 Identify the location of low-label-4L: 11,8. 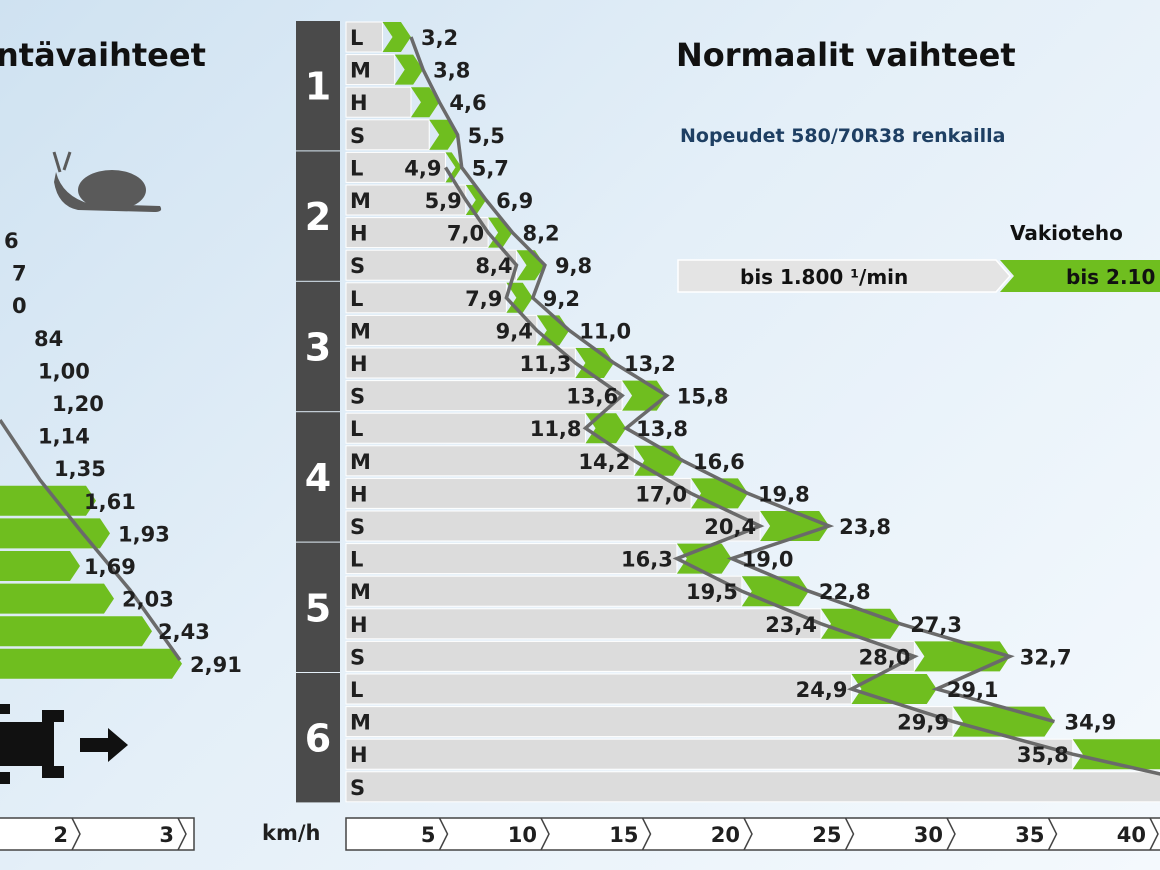
(556, 429).